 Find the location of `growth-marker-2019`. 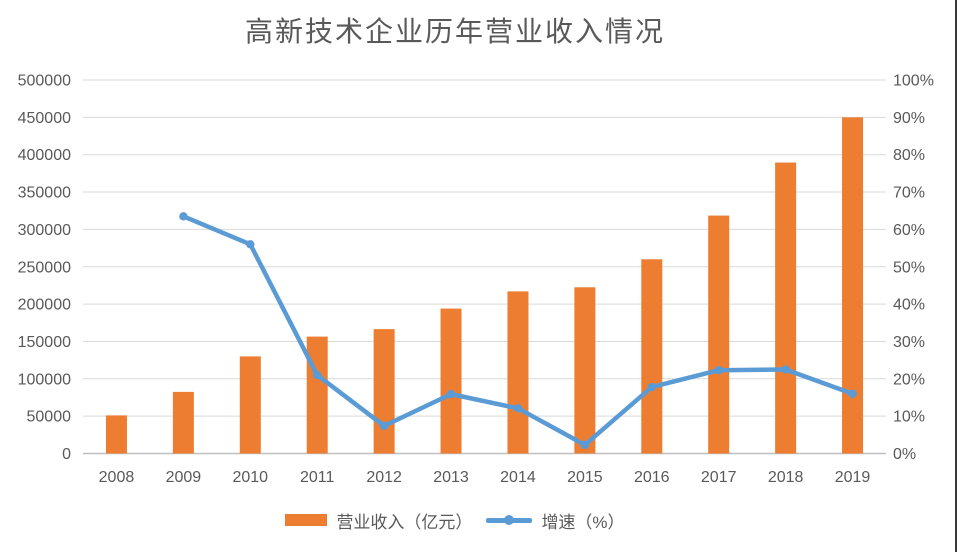

growth-marker-2019 is located at coordinates (852, 393).